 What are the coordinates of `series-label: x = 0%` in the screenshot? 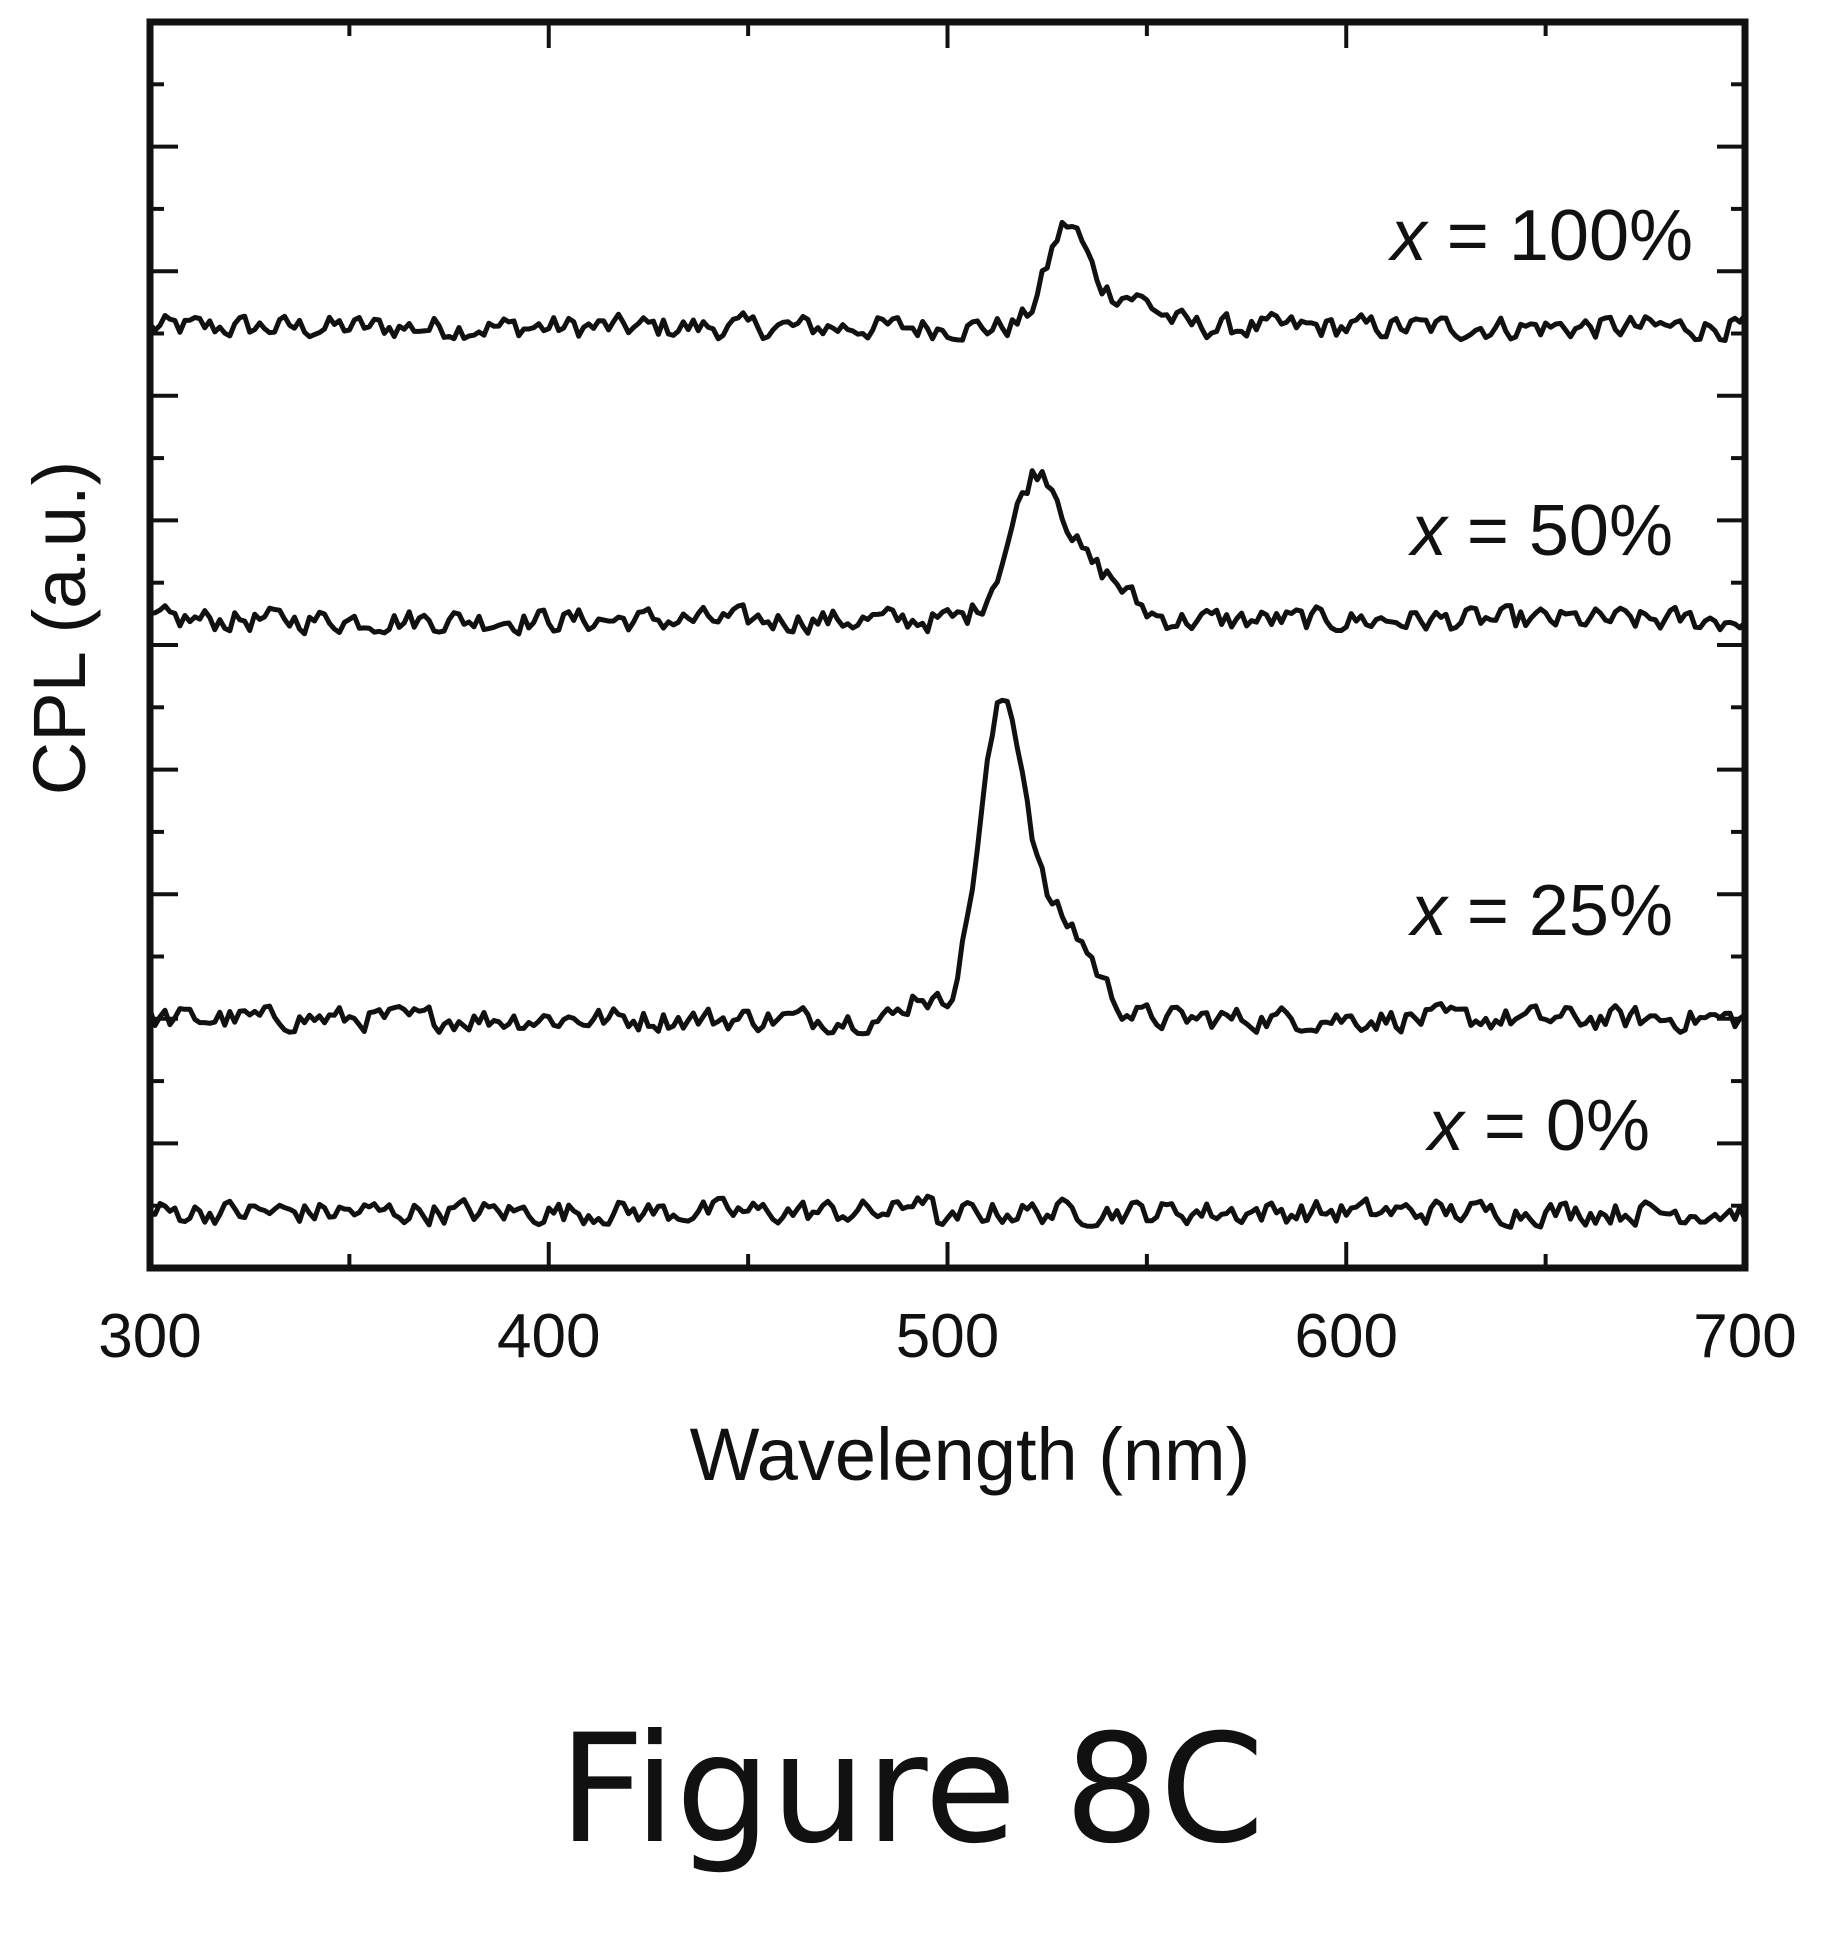 It's located at (1537, 1126).